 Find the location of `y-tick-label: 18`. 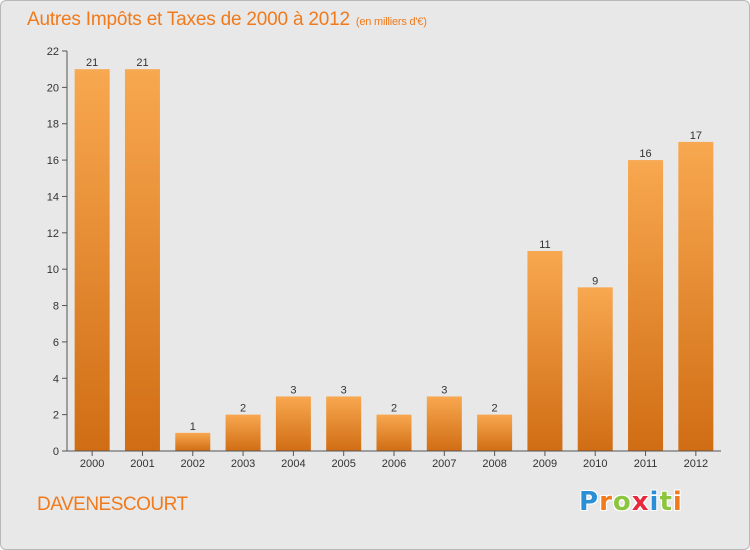

y-tick-label: 18 is located at coordinates (53, 125).